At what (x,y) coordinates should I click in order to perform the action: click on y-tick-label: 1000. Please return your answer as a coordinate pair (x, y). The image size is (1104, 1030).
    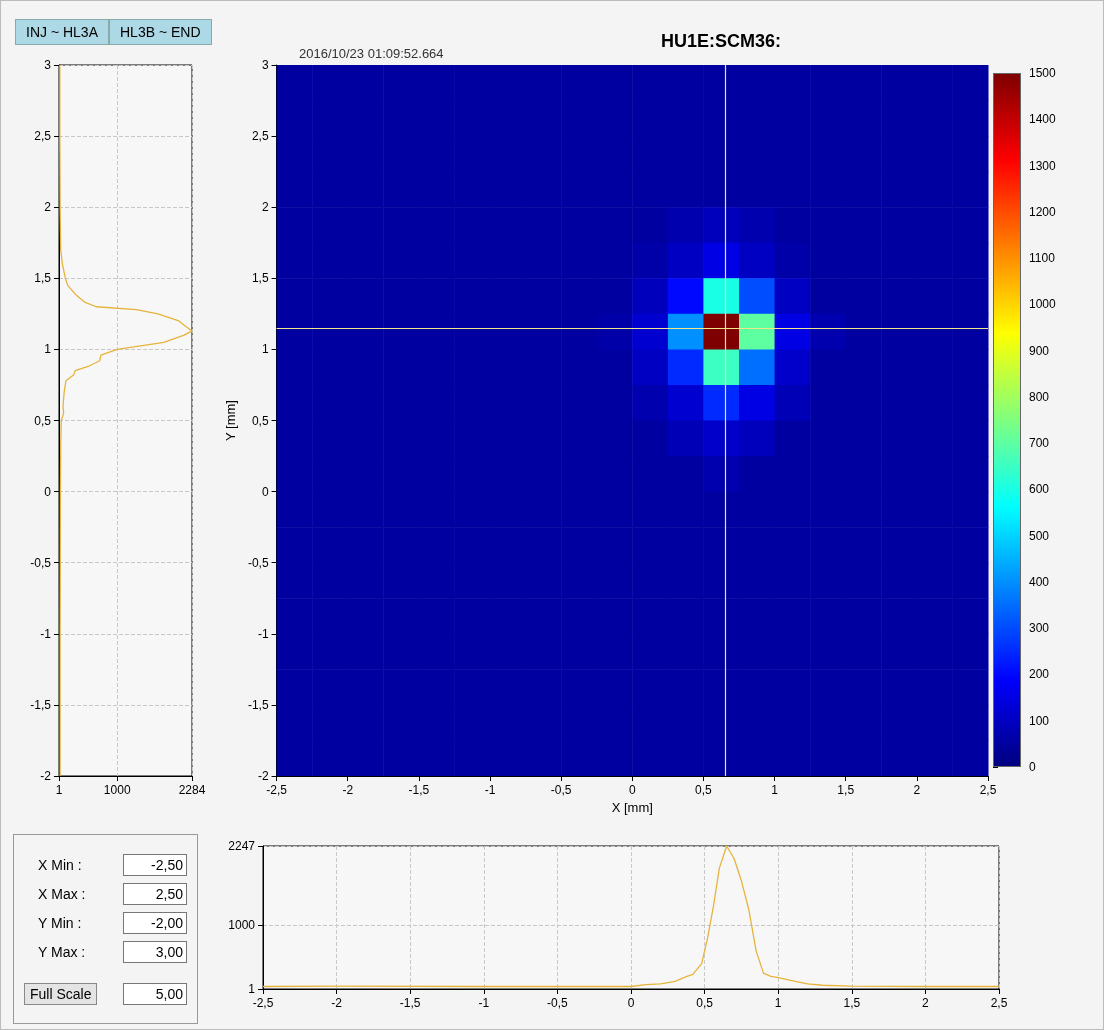
    Looking at the image, I should click on (242, 925).